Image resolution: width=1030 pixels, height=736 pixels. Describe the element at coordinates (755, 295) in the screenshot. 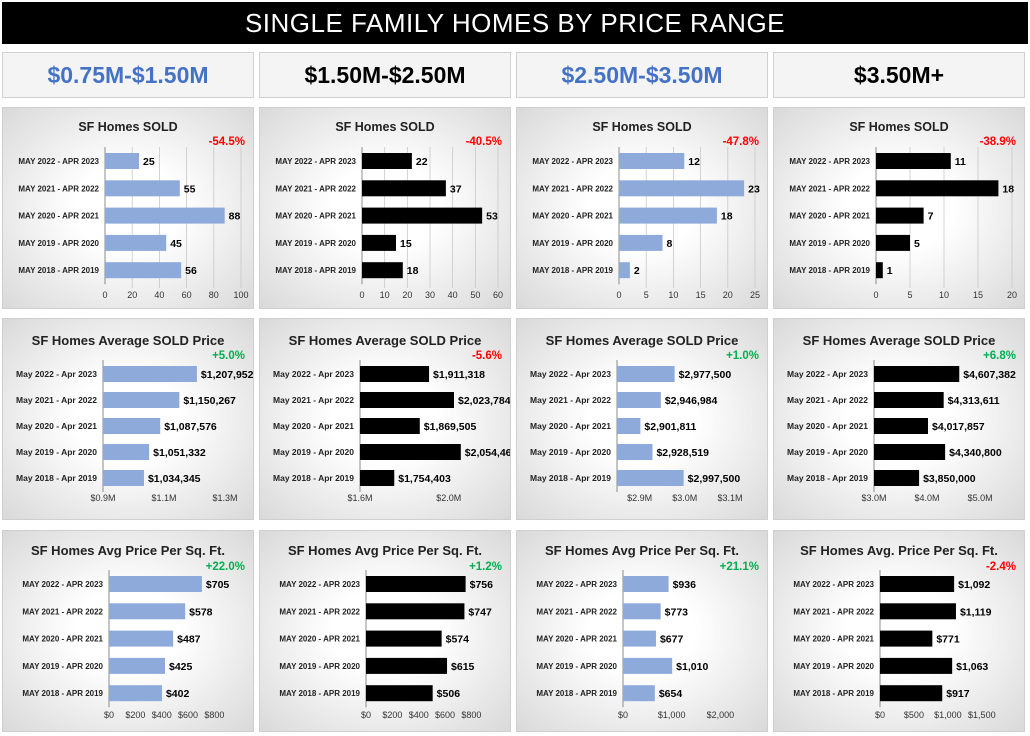

I see `tick-label: 25` at that location.